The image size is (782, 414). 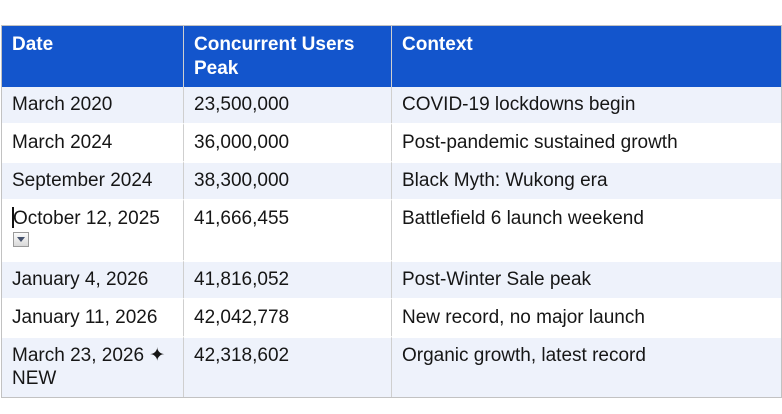 What do you see at coordinates (586, 317) in the screenshot?
I see `cell-context: New record, no major launch` at bounding box center [586, 317].